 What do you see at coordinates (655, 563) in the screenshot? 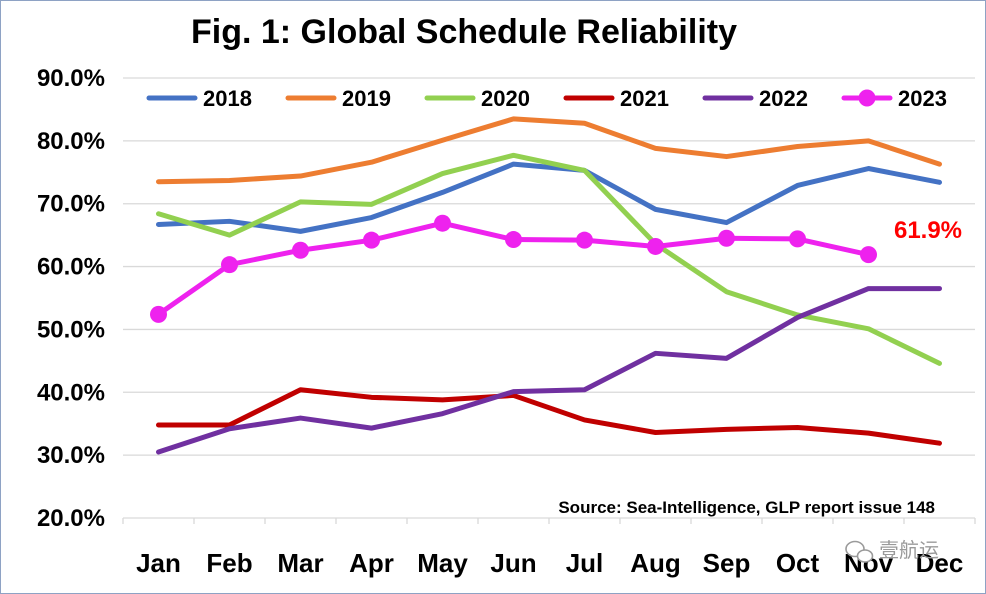
I see `x-tick-label: Aug` at bounding box center [655, 563].